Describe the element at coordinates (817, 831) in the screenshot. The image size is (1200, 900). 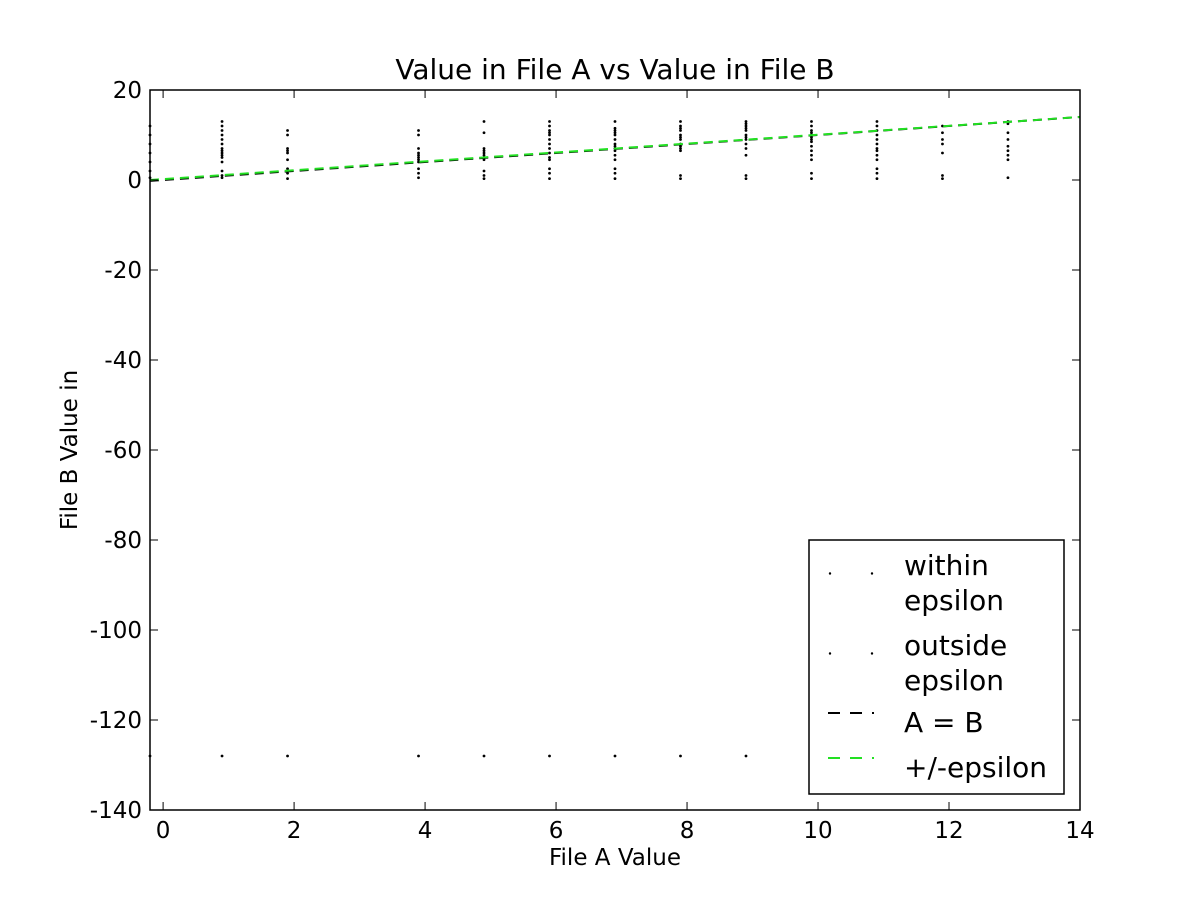
I see `x-tick-label: 10` at that location.